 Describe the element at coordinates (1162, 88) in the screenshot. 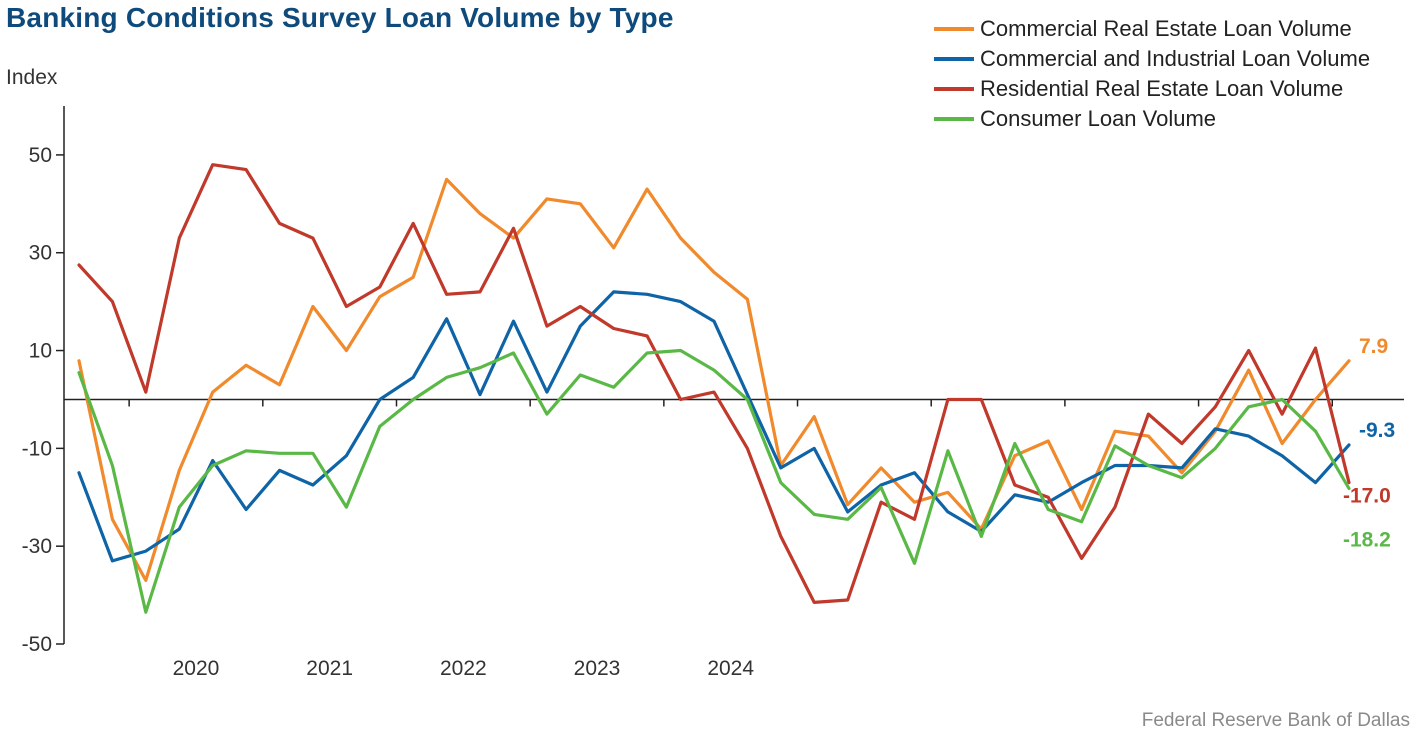

I see `legend-label: Residential Real Estate Loan Volume` at that location.